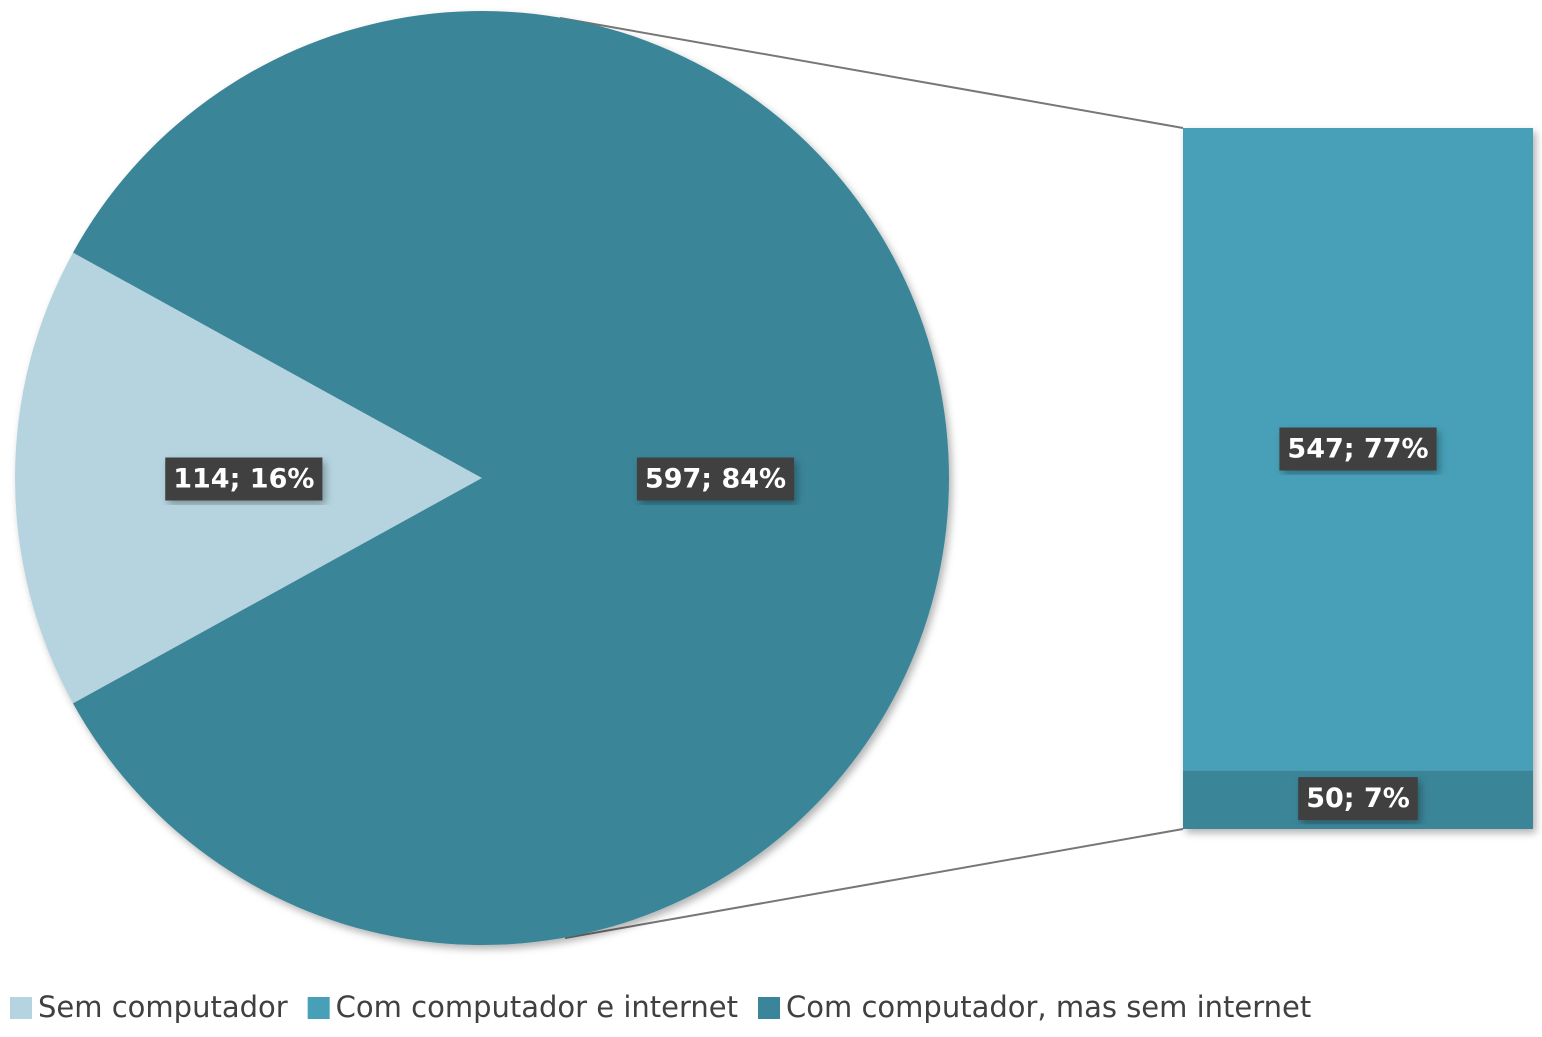  Describe the element at coordinates (163, 1007) in the screenshot. I see `legend-label: Sem computador` at that location.